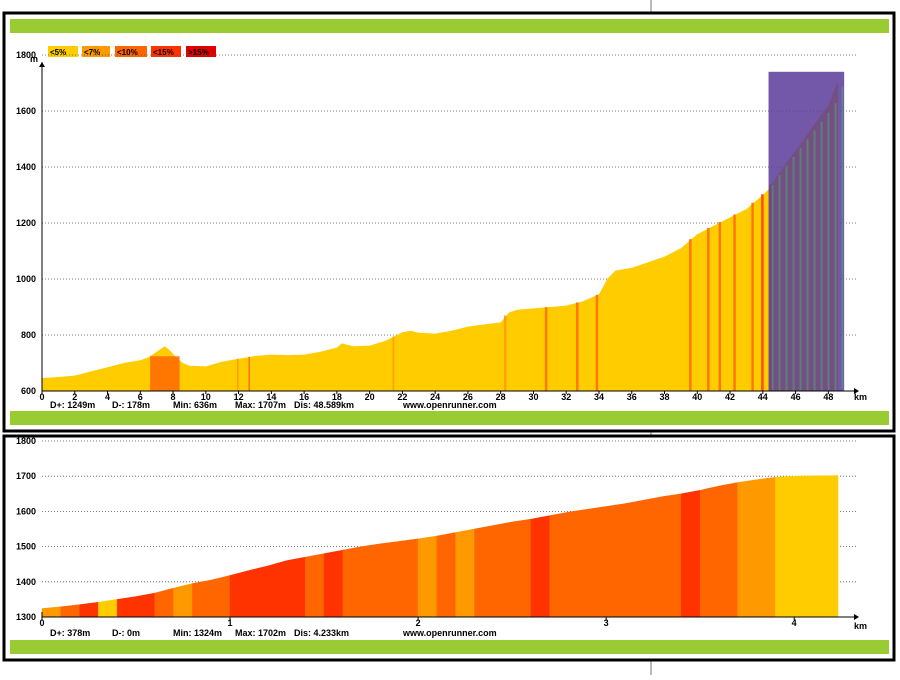 This screenshot has height=680, width=900. I want to click on x-tick-label: 18, so click(337, 397).